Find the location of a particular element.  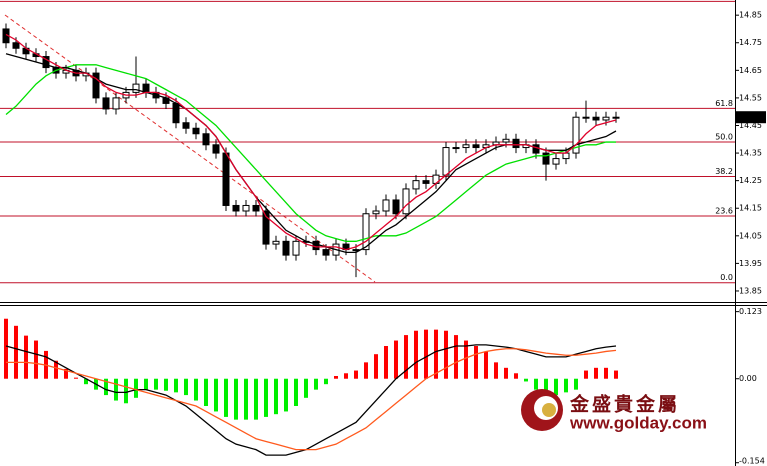

y-tick-label: -0.154 is located at coordinates (752, 461).